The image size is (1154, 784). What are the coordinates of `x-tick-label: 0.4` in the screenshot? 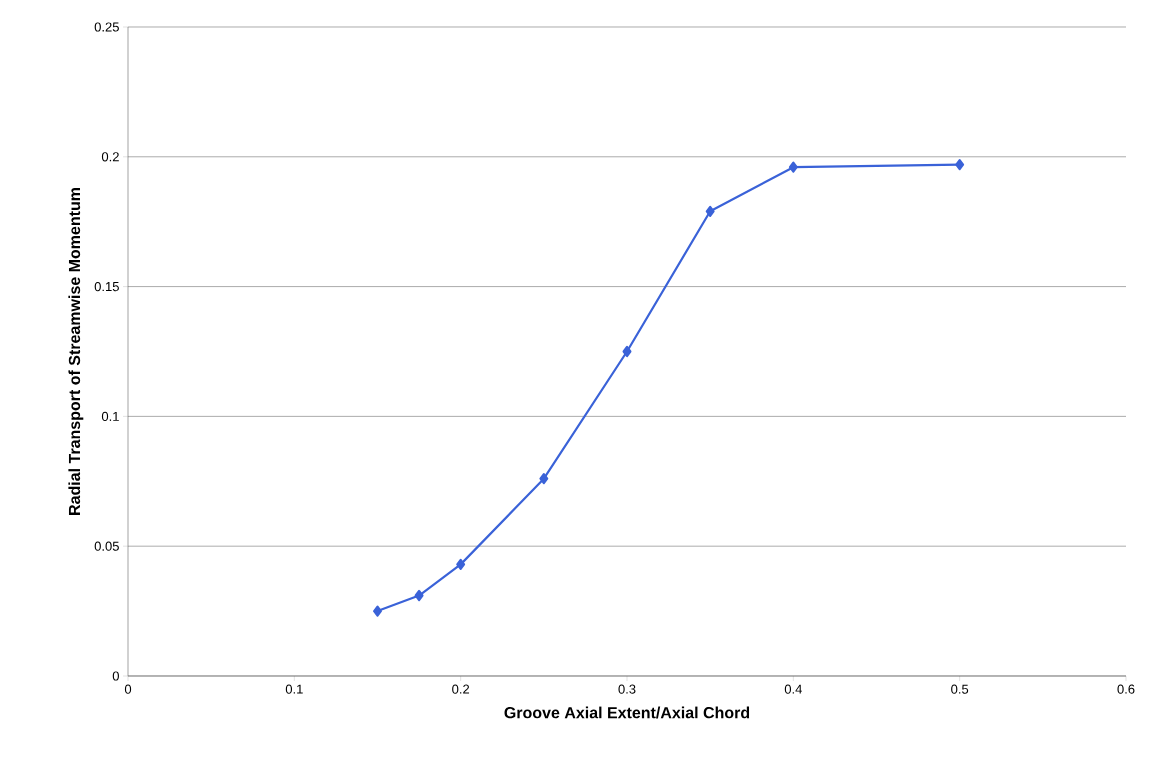 It's located at (793, 689).